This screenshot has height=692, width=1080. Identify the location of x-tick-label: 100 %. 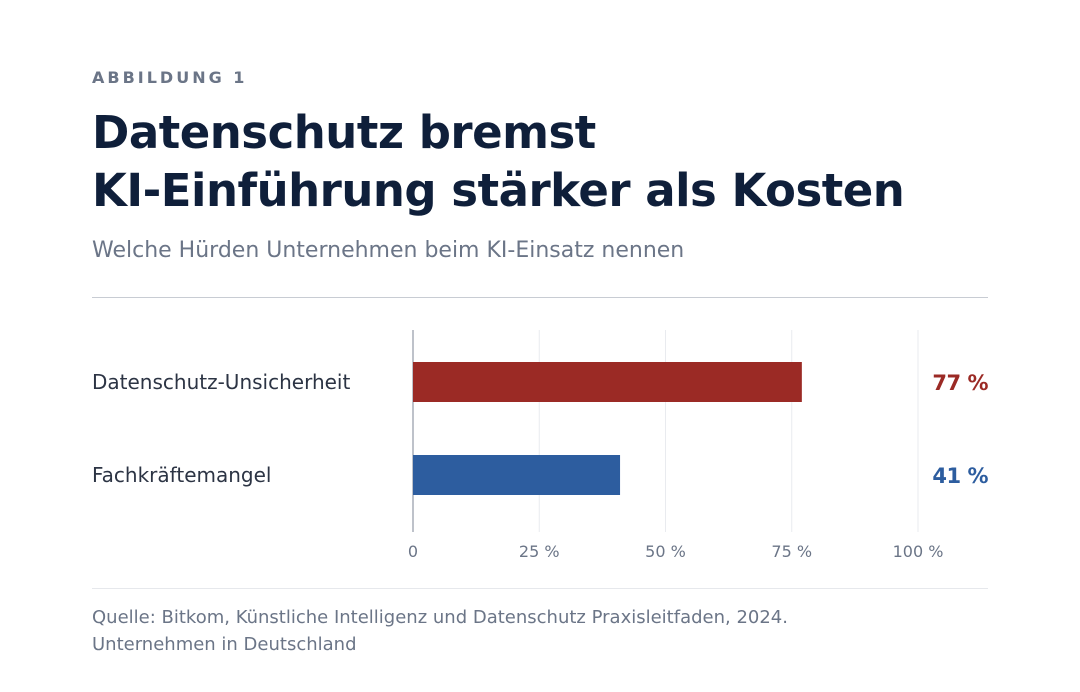
(918, 551).